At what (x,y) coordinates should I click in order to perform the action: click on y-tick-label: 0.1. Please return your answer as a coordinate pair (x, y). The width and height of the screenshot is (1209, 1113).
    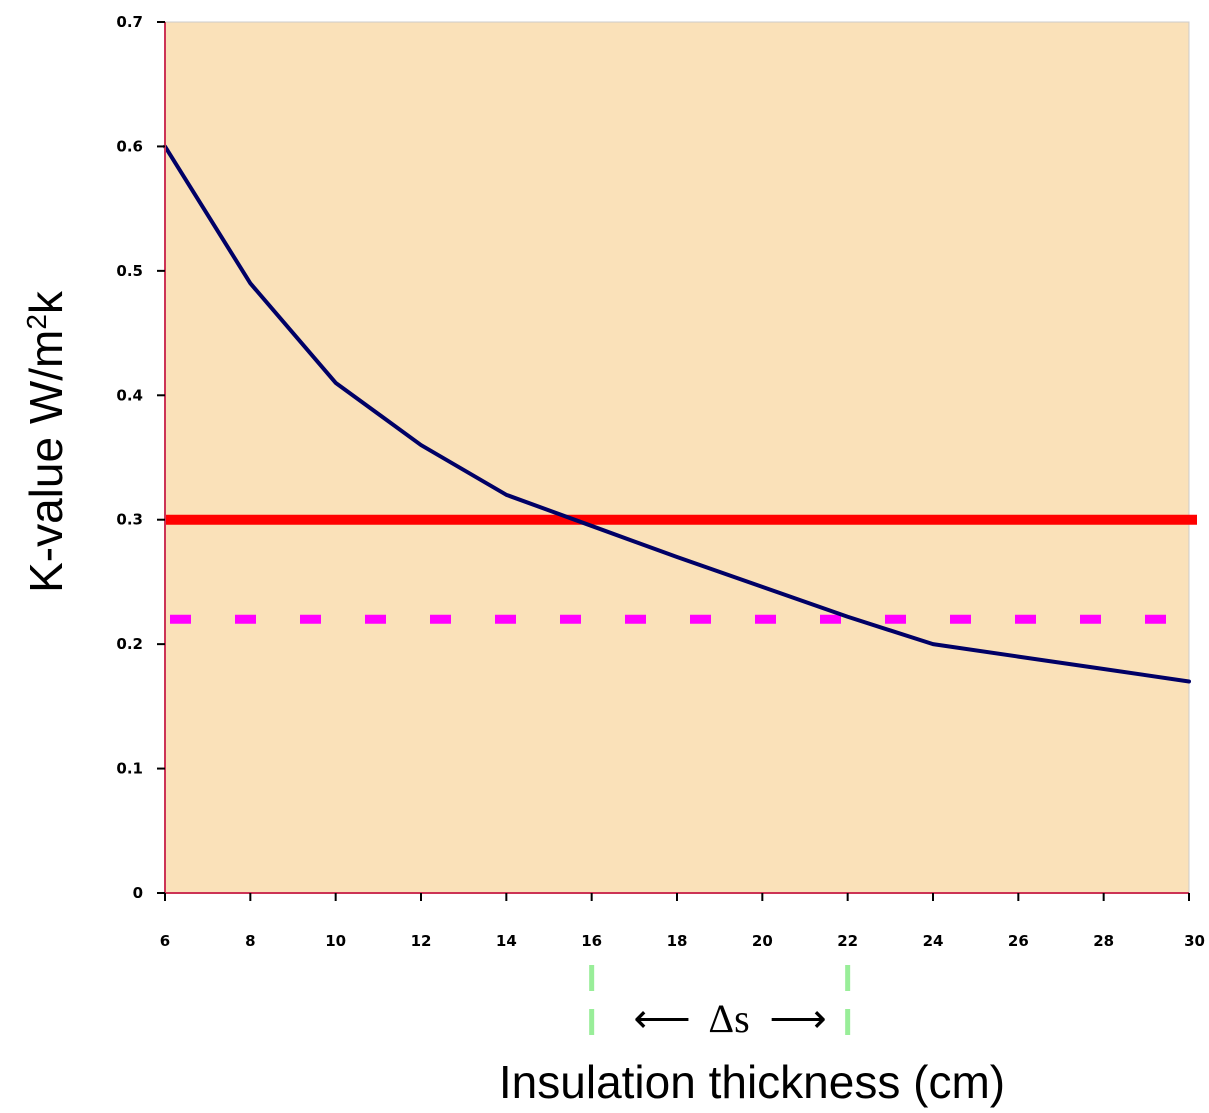
    Looking at the image, I should click on (129, 769).